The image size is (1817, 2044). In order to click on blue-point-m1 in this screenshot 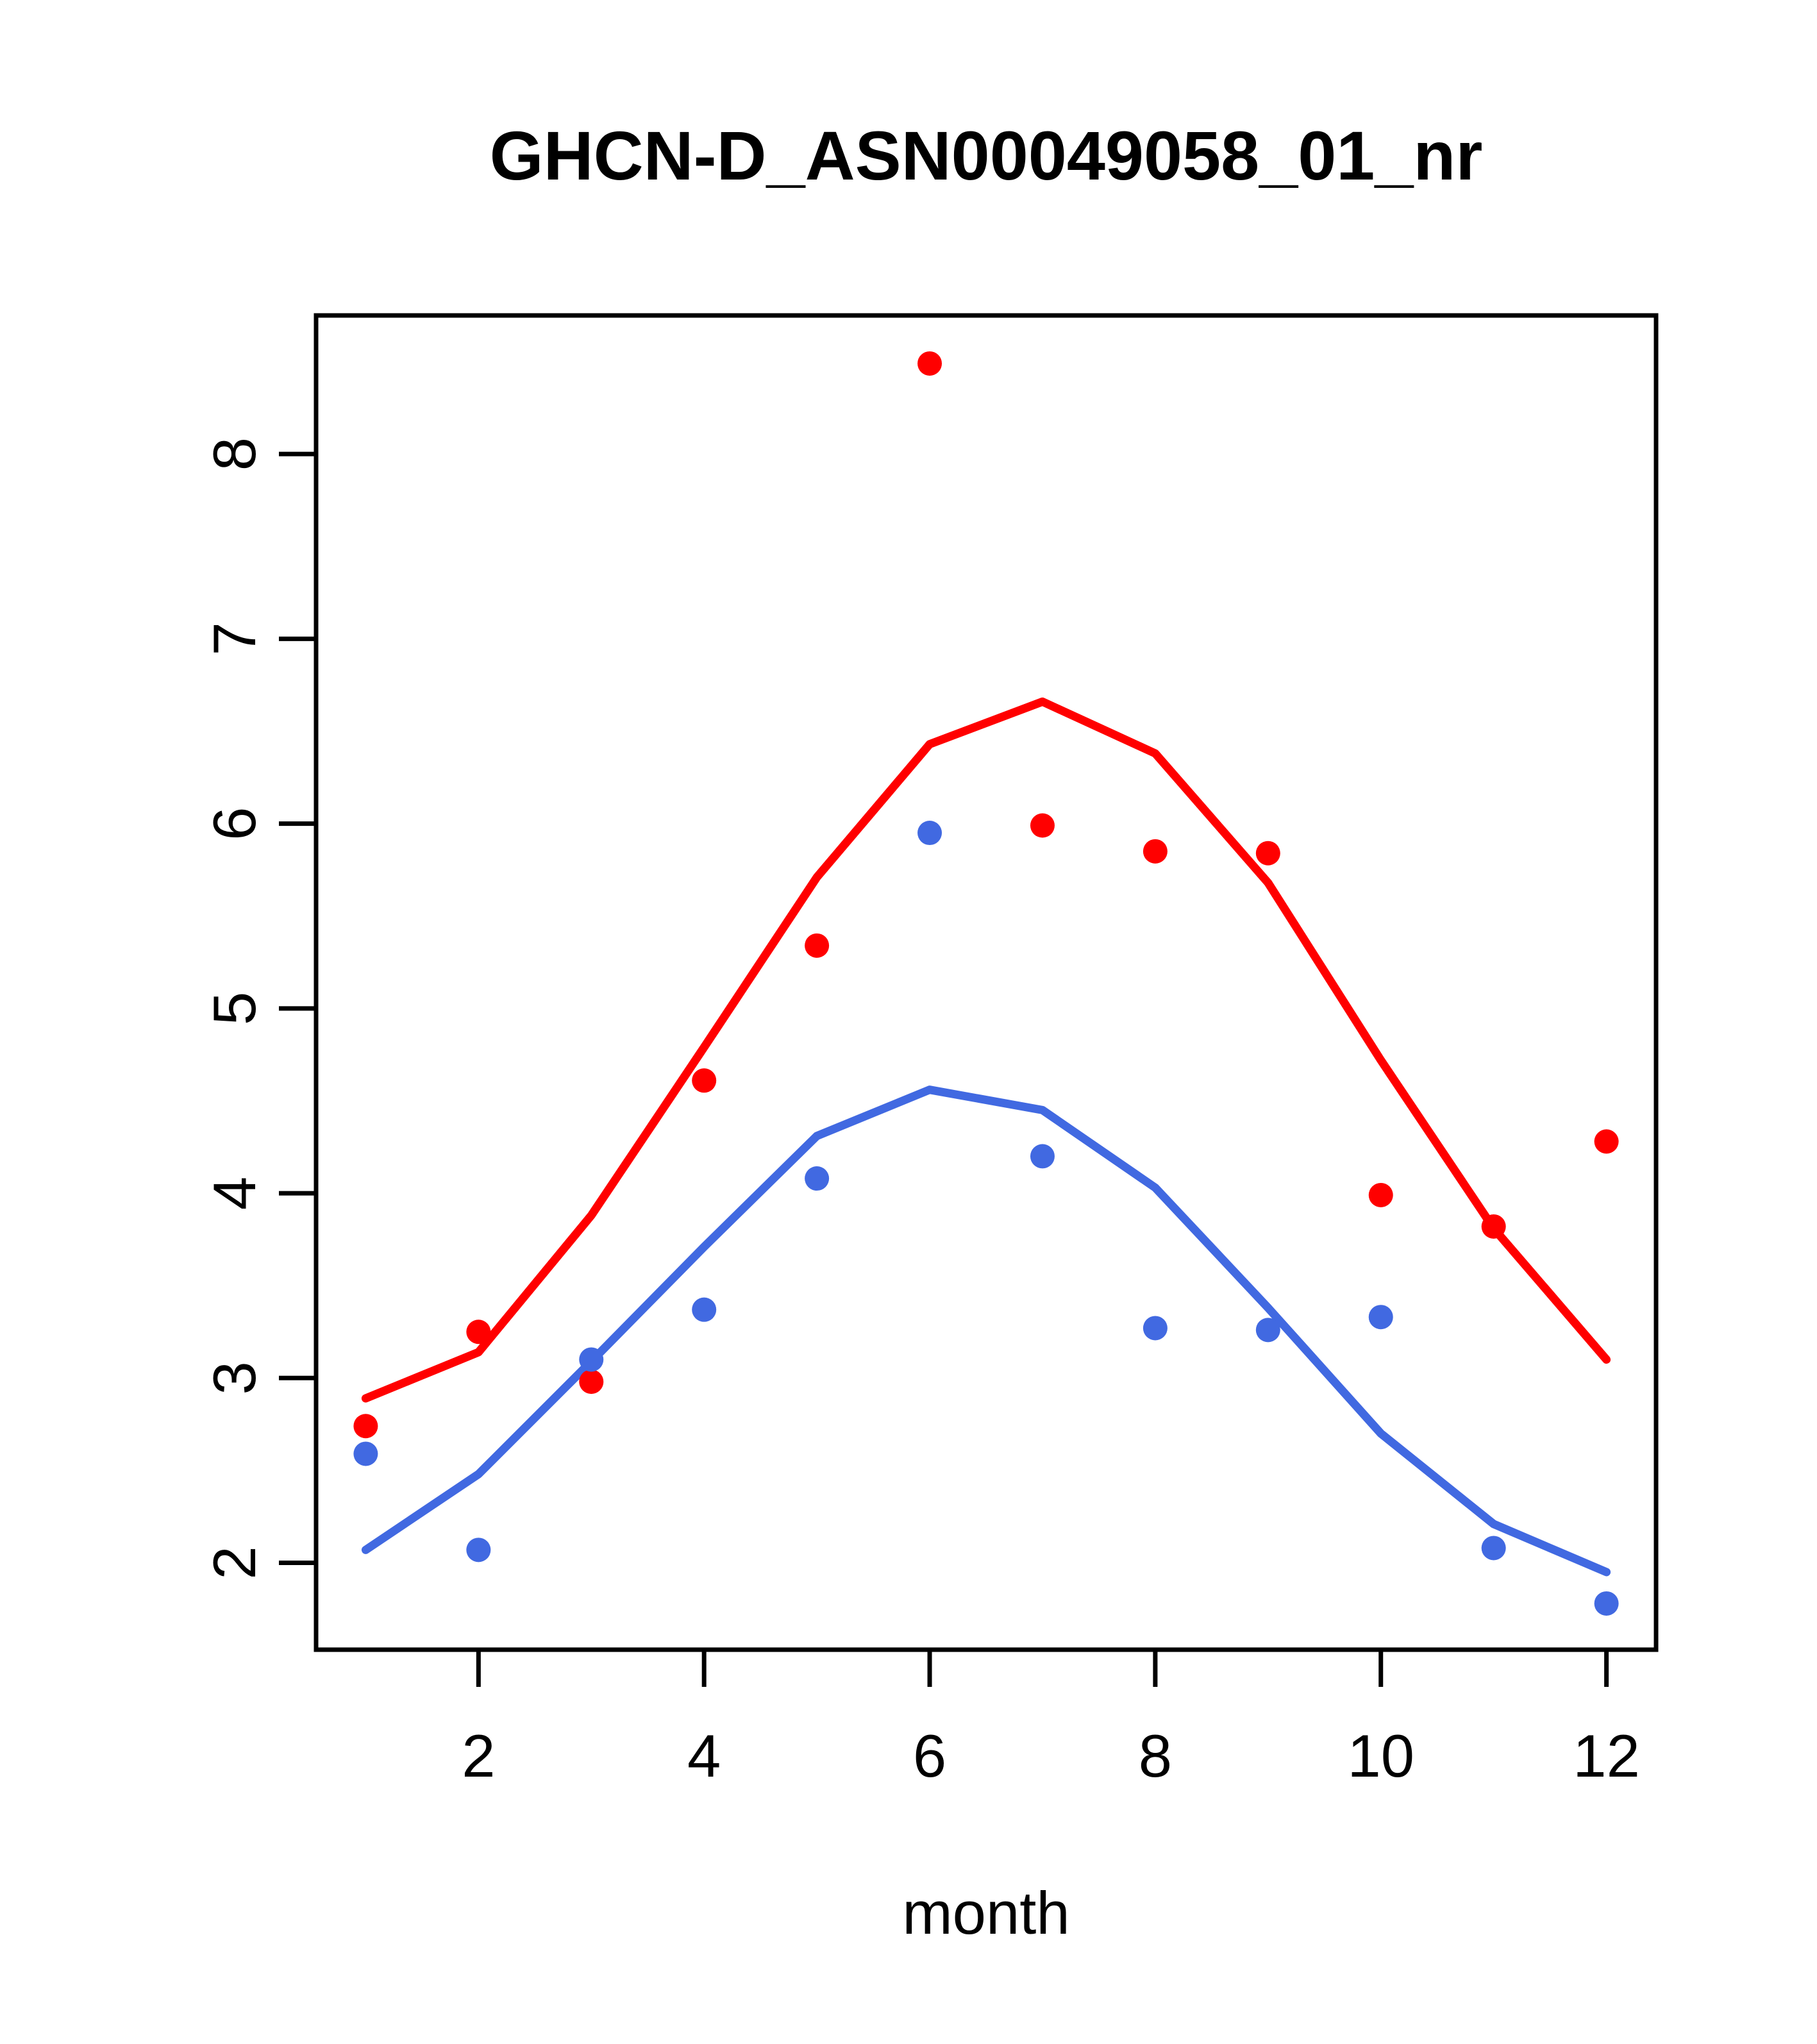, I will do `click(366, 1453)`.